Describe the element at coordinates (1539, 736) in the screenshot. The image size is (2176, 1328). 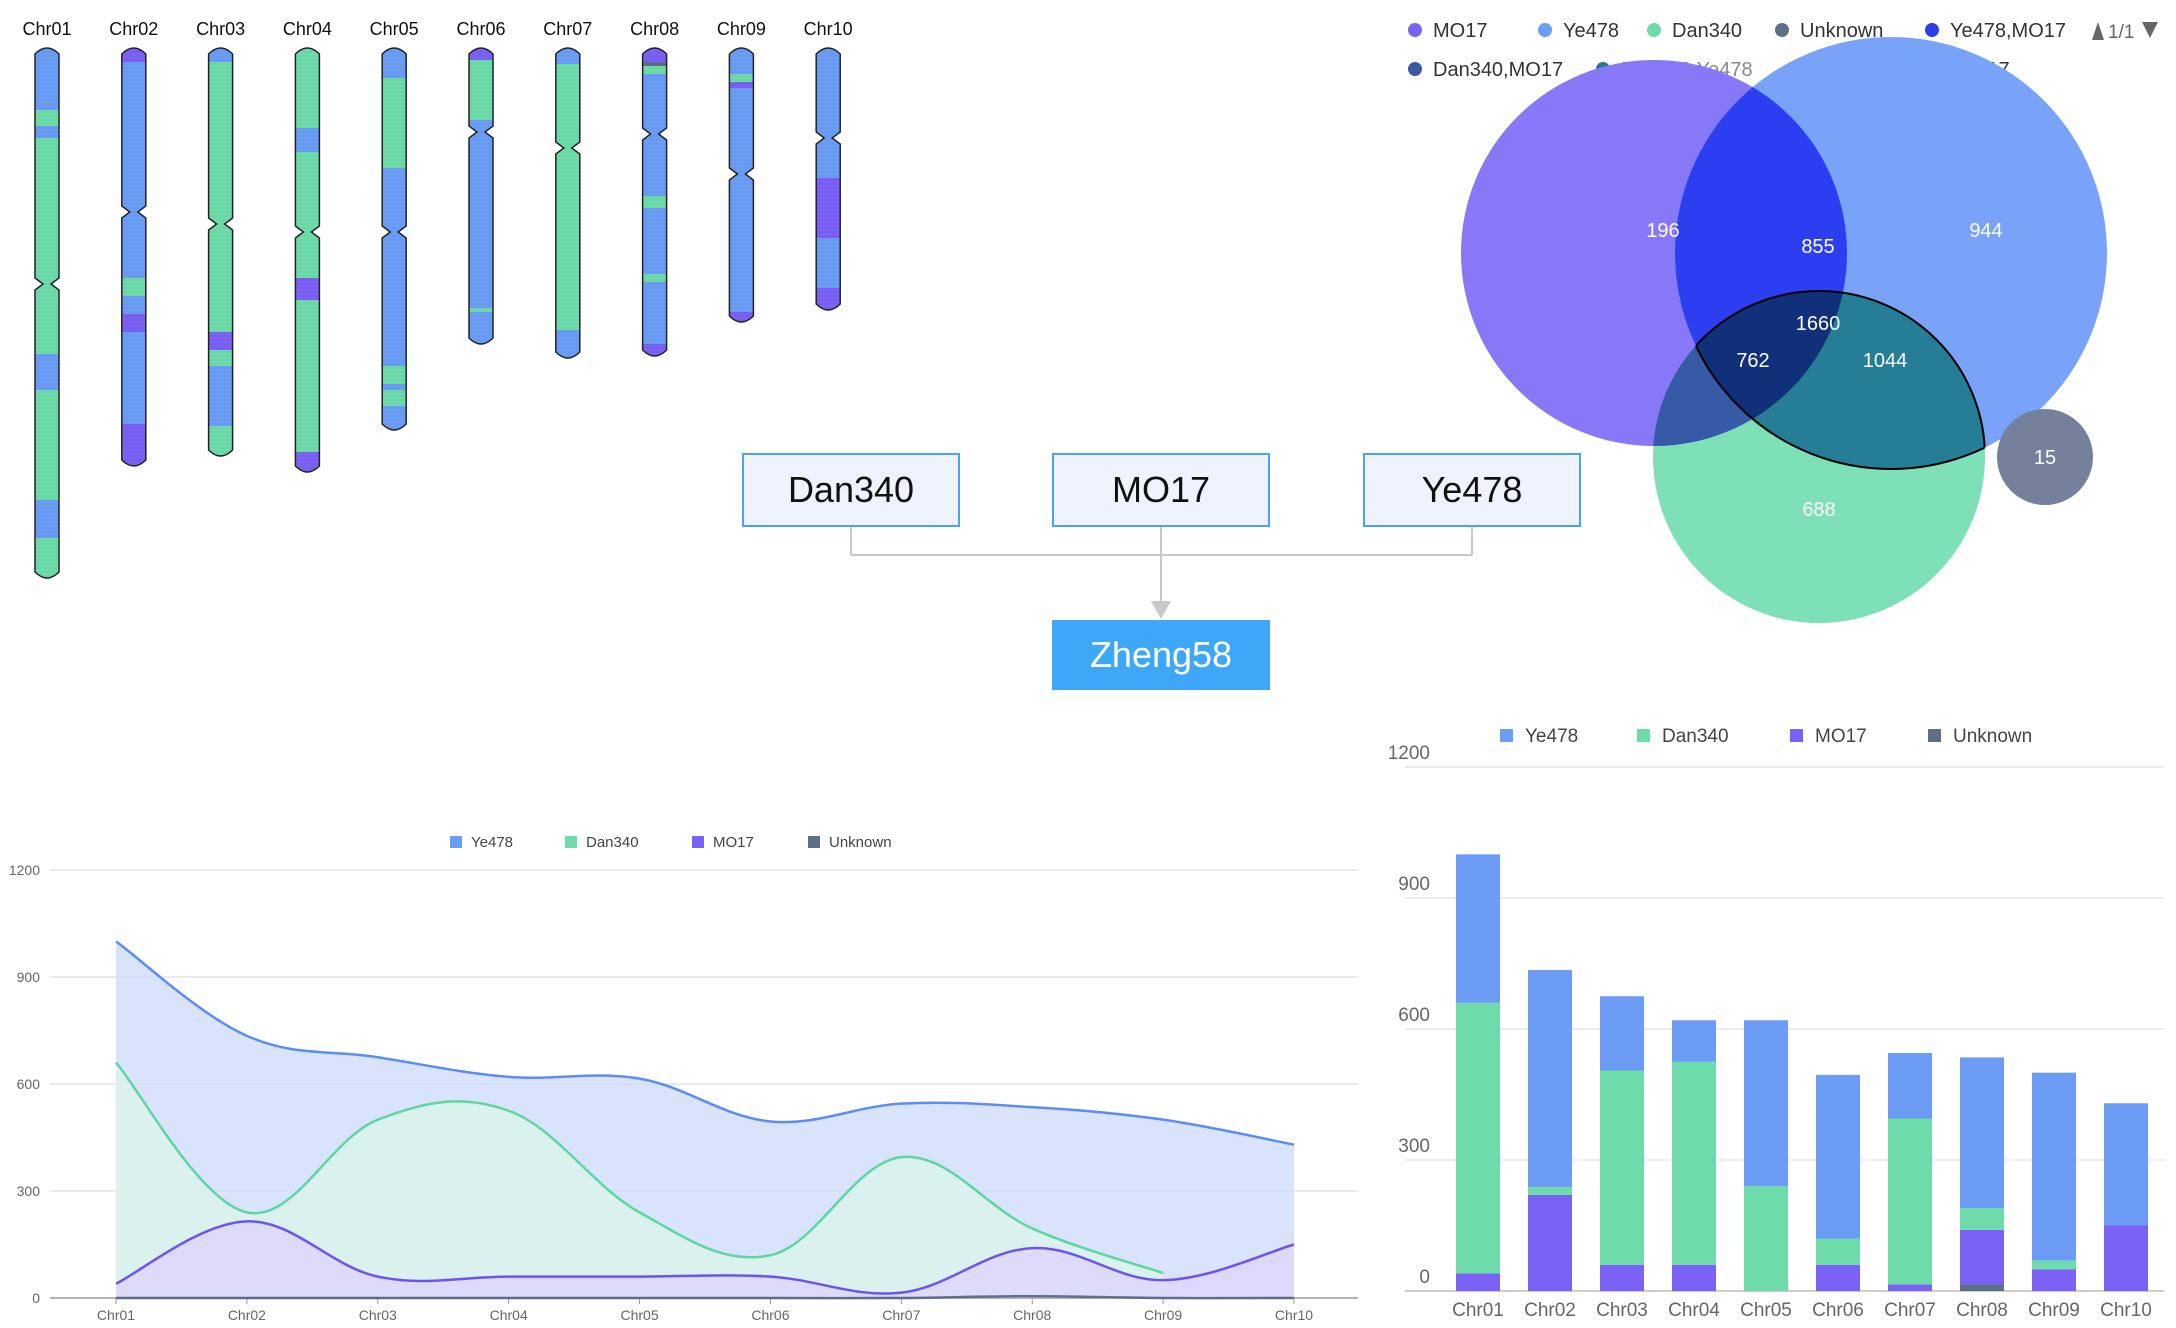
I see `bar-legend-item: Ye478` at that location.